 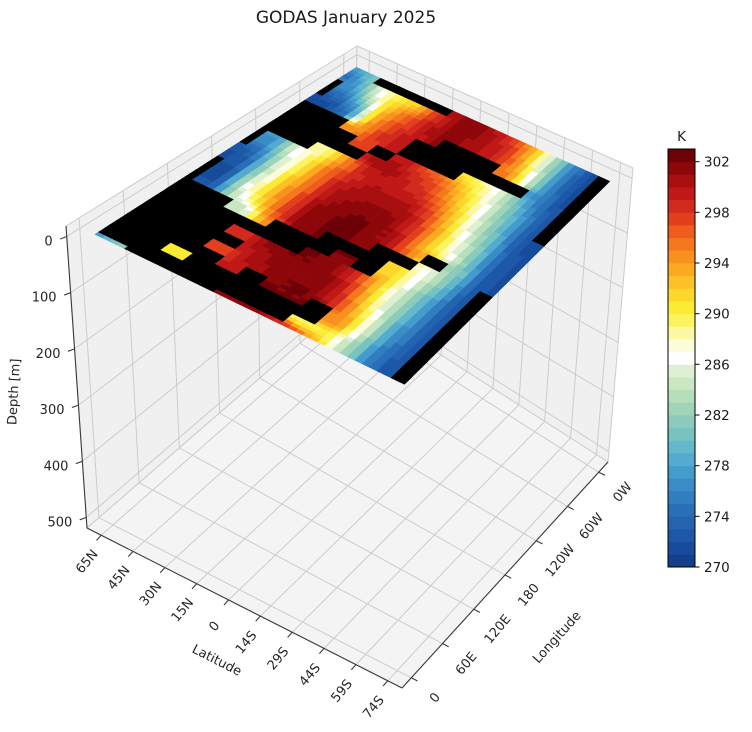 What do you see at coordinates (717, 416) in the screenshot?
I see `colorbar-tick-label: 282` at bounding box center [717, 416].